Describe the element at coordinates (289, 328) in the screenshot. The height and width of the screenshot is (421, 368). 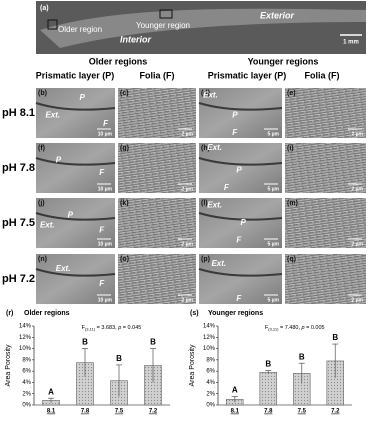
I see `stat-part: = 7.480,` at that location.